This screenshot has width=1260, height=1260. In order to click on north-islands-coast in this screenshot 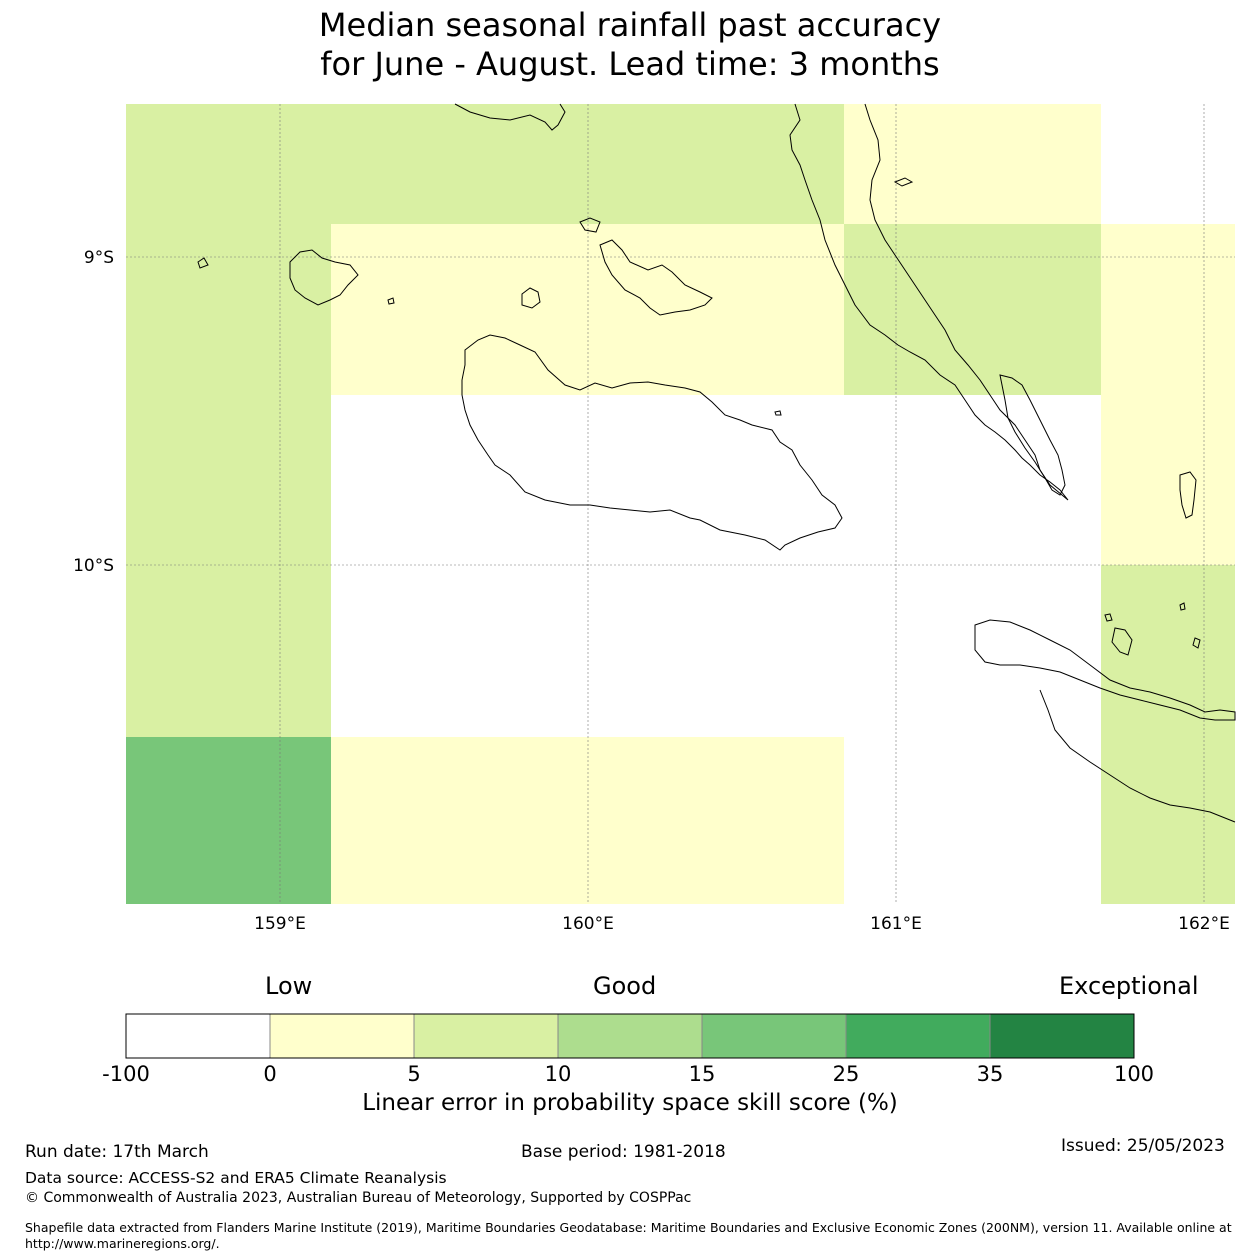, I will do `click(510, 117)`.